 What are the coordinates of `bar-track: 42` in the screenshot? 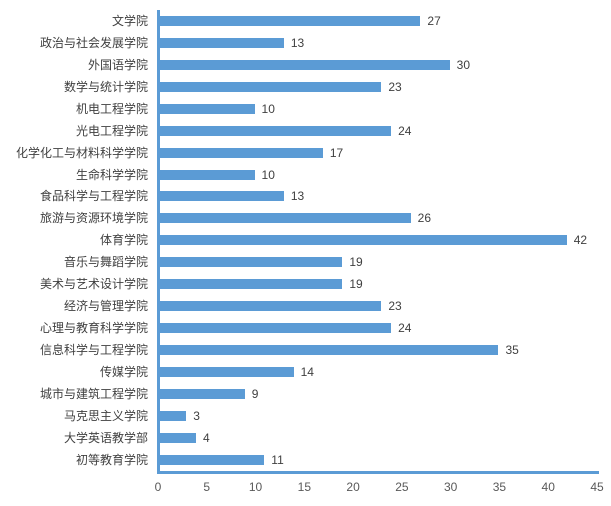 It's located at (384, 240).